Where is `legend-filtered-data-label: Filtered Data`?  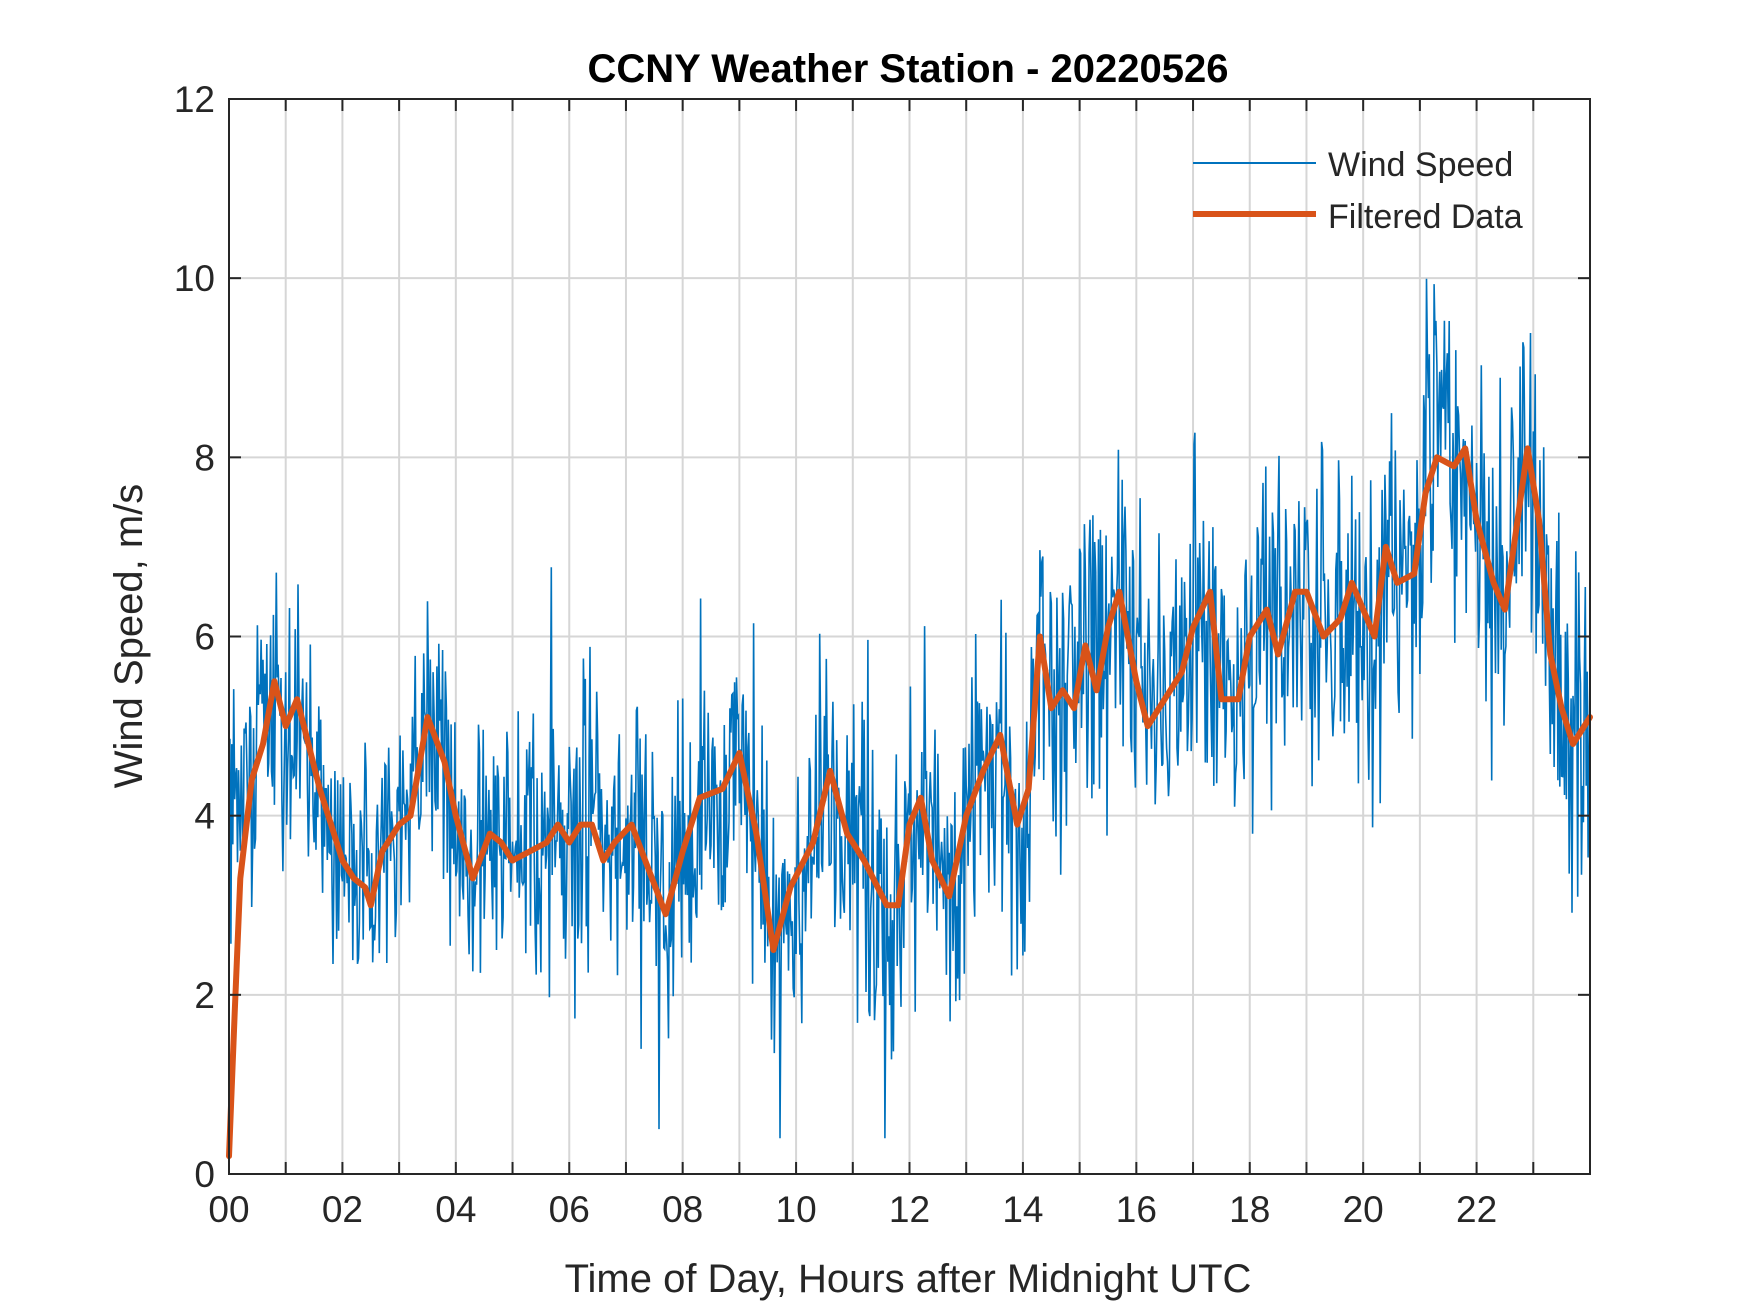 legend-filtered-data-label: Filtered Data is located at coordinates (1425, 217).